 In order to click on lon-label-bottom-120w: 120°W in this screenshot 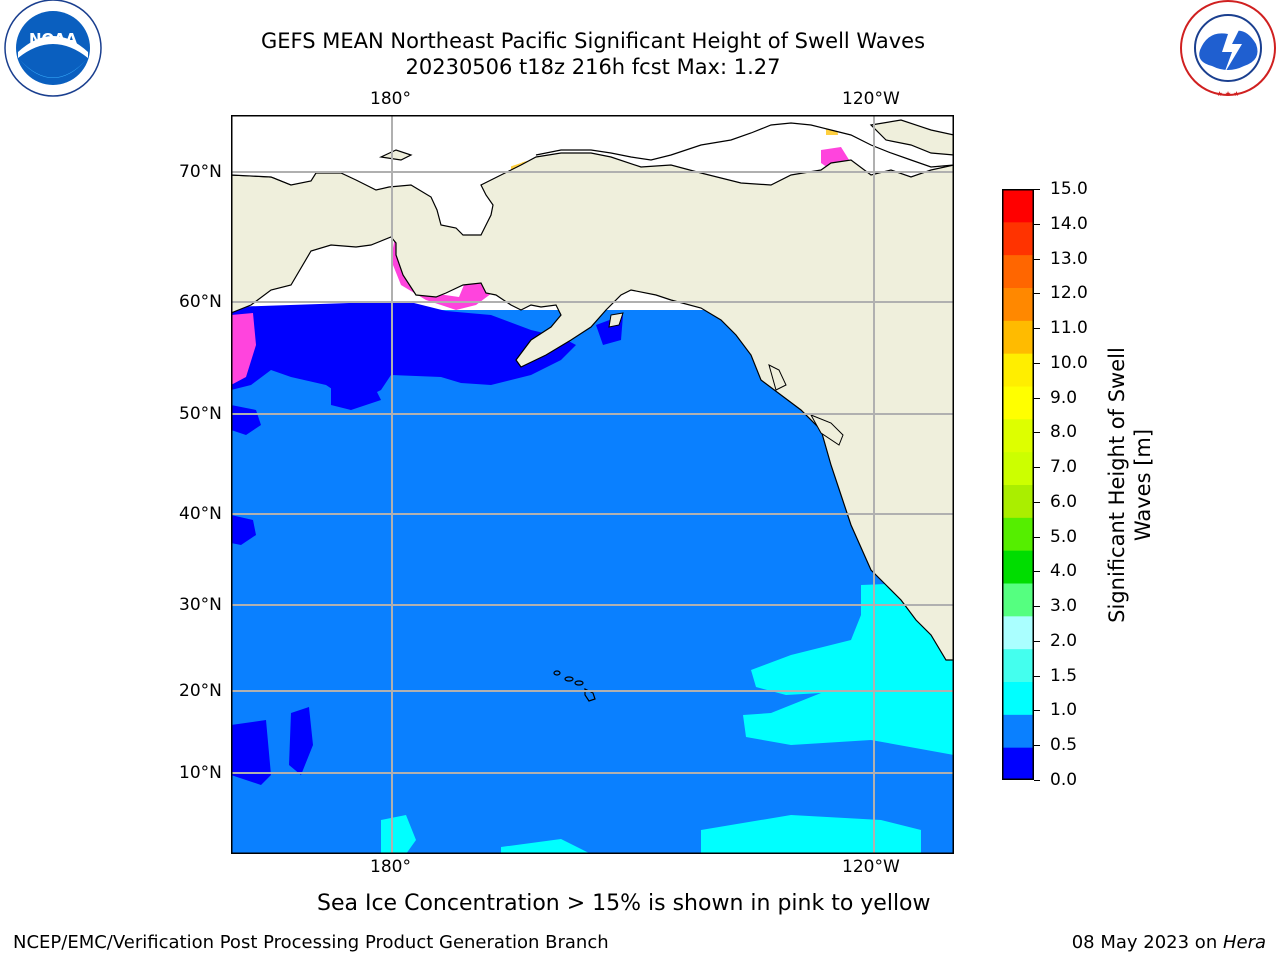, I will do `click(871, 867)`.